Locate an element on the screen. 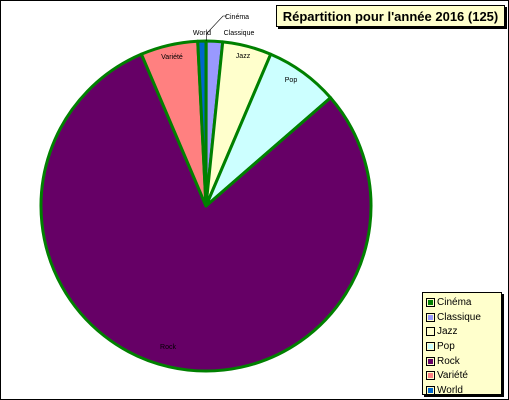 The width and height of the screenshot is (509, 400). legend: Cinéma Classique Jazz Pop Rock Variété World is located at coordinates (462, 345).